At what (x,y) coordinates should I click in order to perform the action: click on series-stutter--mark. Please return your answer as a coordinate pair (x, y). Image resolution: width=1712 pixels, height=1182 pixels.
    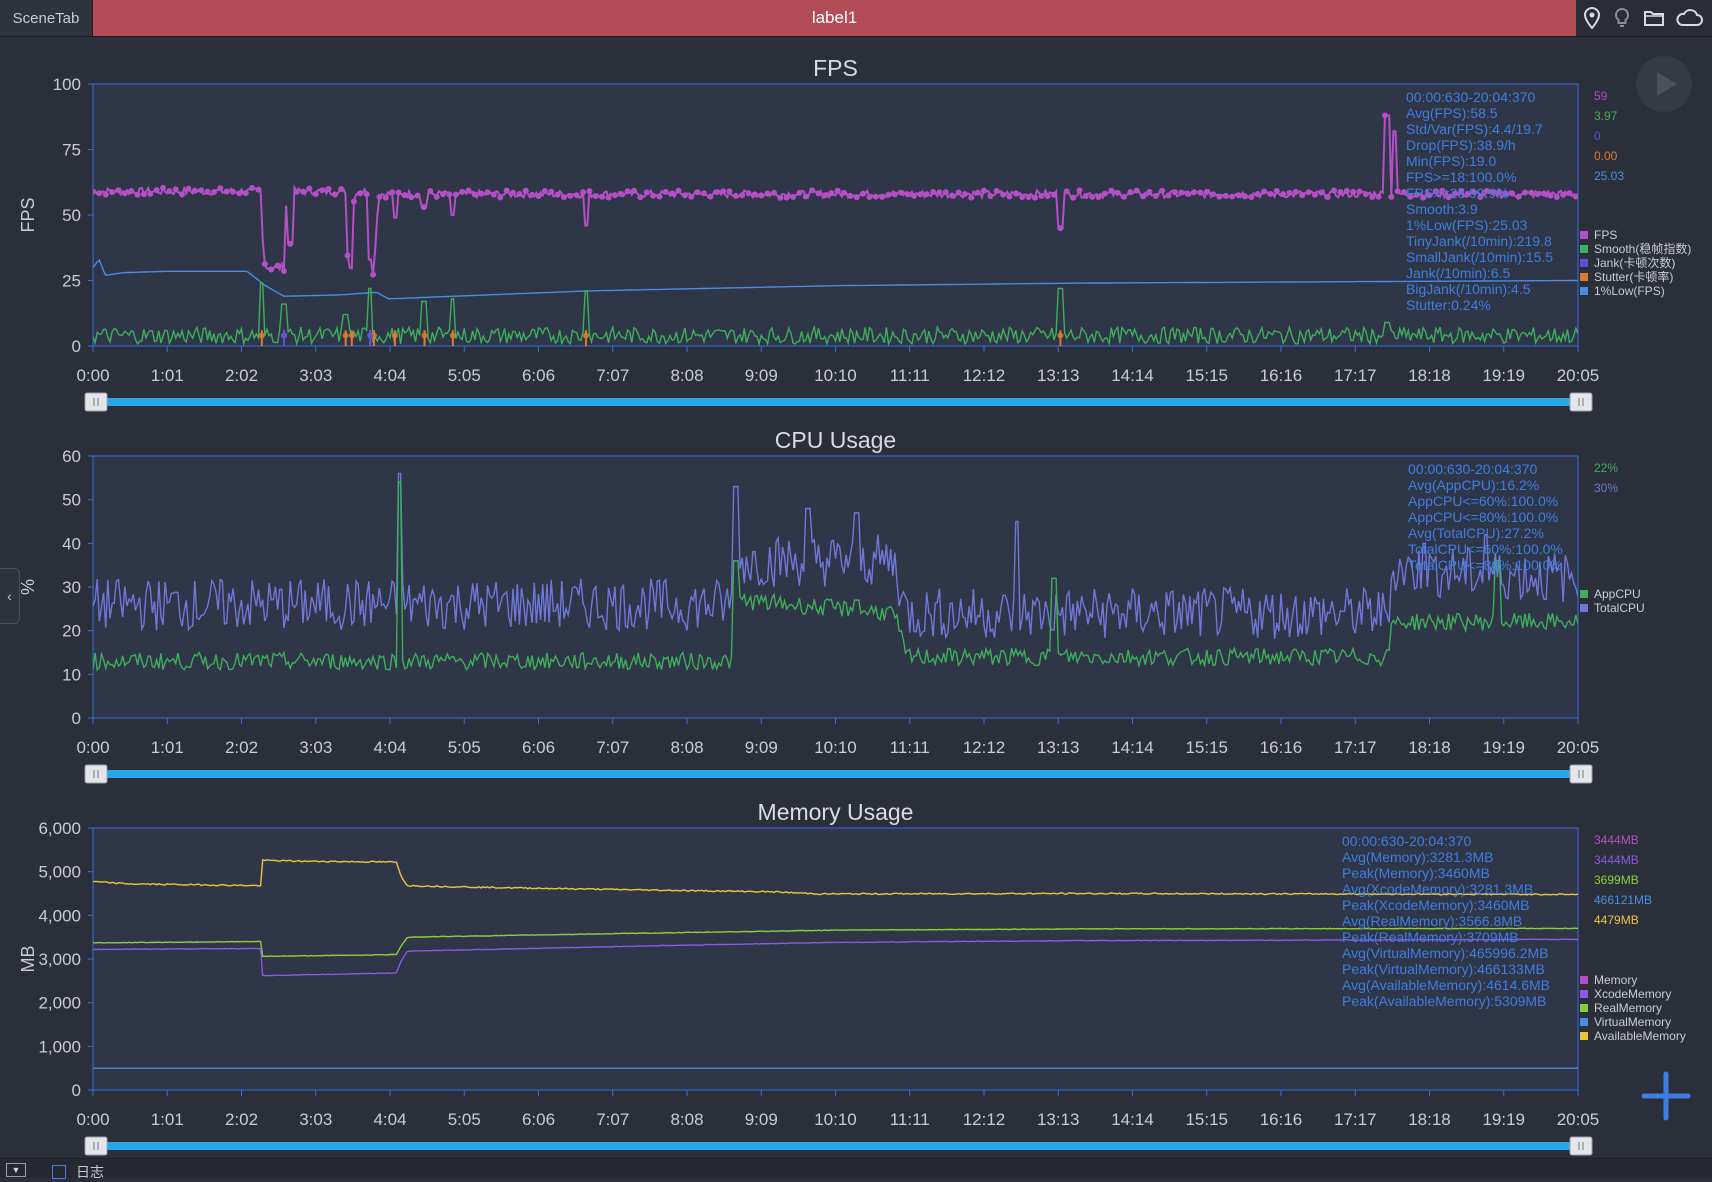
    Looking at the image, I should click on (424, 335).